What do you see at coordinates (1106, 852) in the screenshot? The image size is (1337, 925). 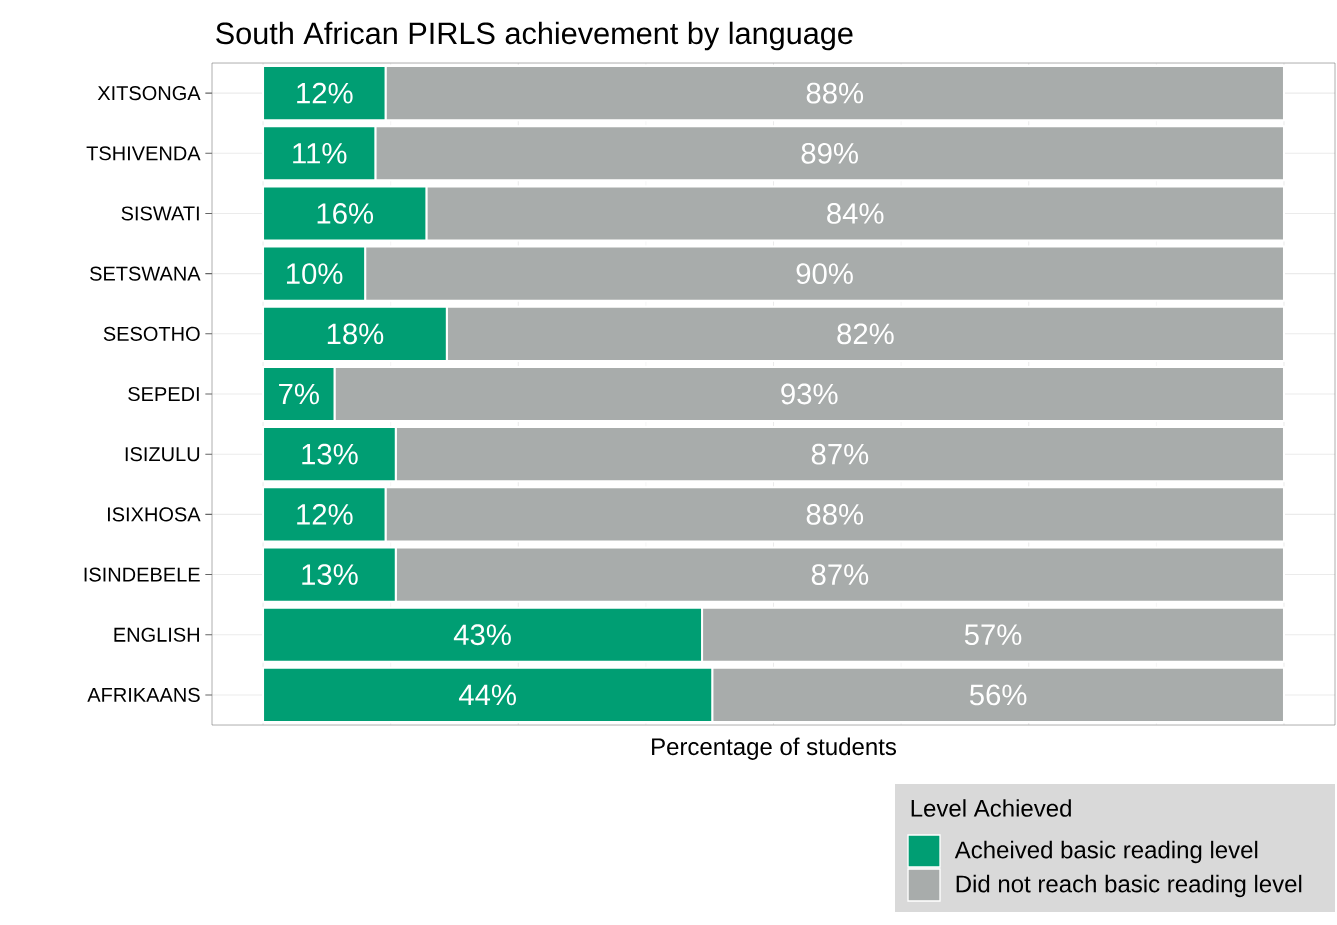 I see `legend-label: Acheived basic reading level` at bounding box center [1106, 852].